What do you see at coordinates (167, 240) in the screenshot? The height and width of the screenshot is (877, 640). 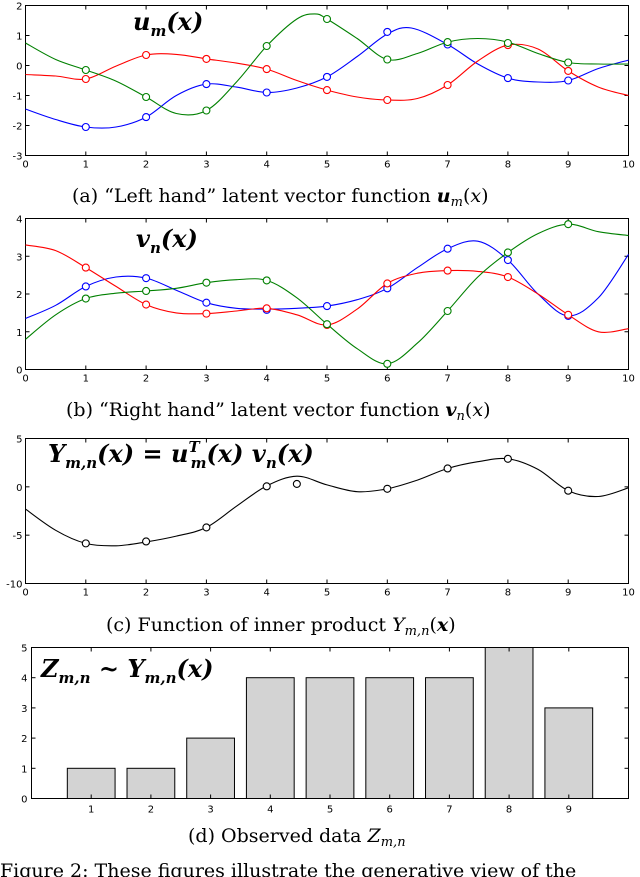 I see `panel-b-title: vn(x)` at bounding box center [167, 240].